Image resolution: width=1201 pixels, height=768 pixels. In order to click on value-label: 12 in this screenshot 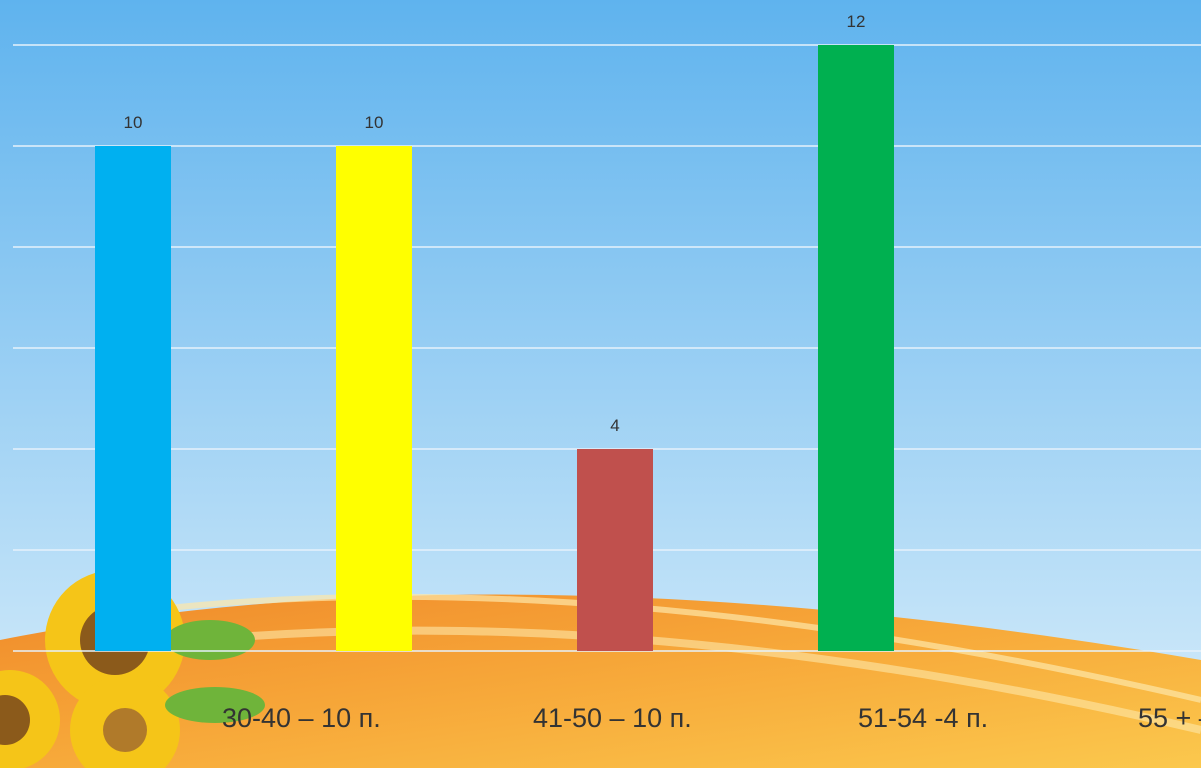, I will do `click(856, 21)`.